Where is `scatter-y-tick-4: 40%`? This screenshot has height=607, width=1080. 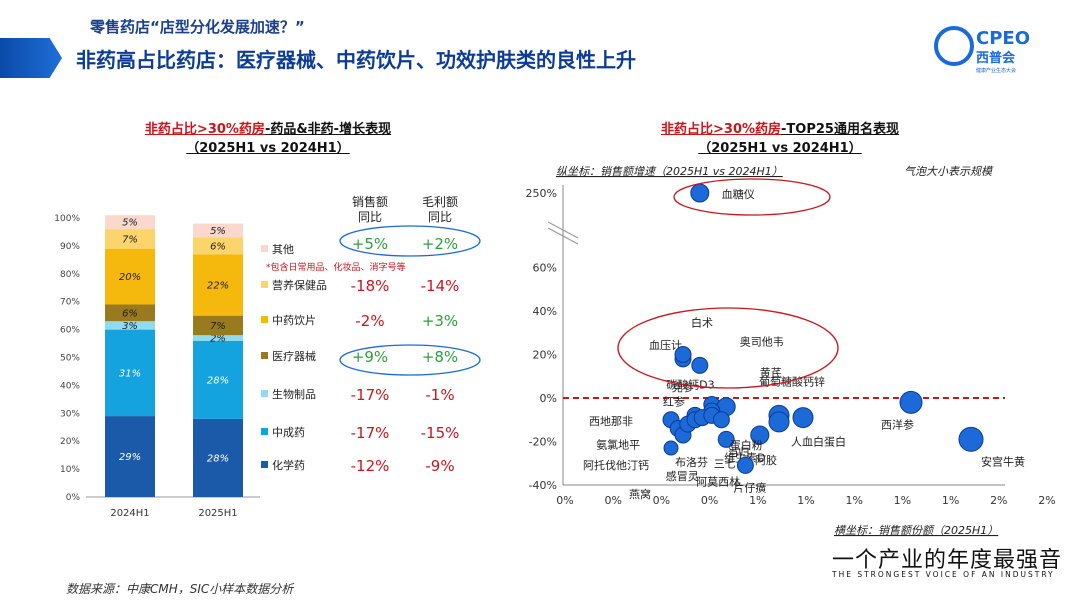 scatter-y-tick-4: 40% is located at coordinates (545, 311).